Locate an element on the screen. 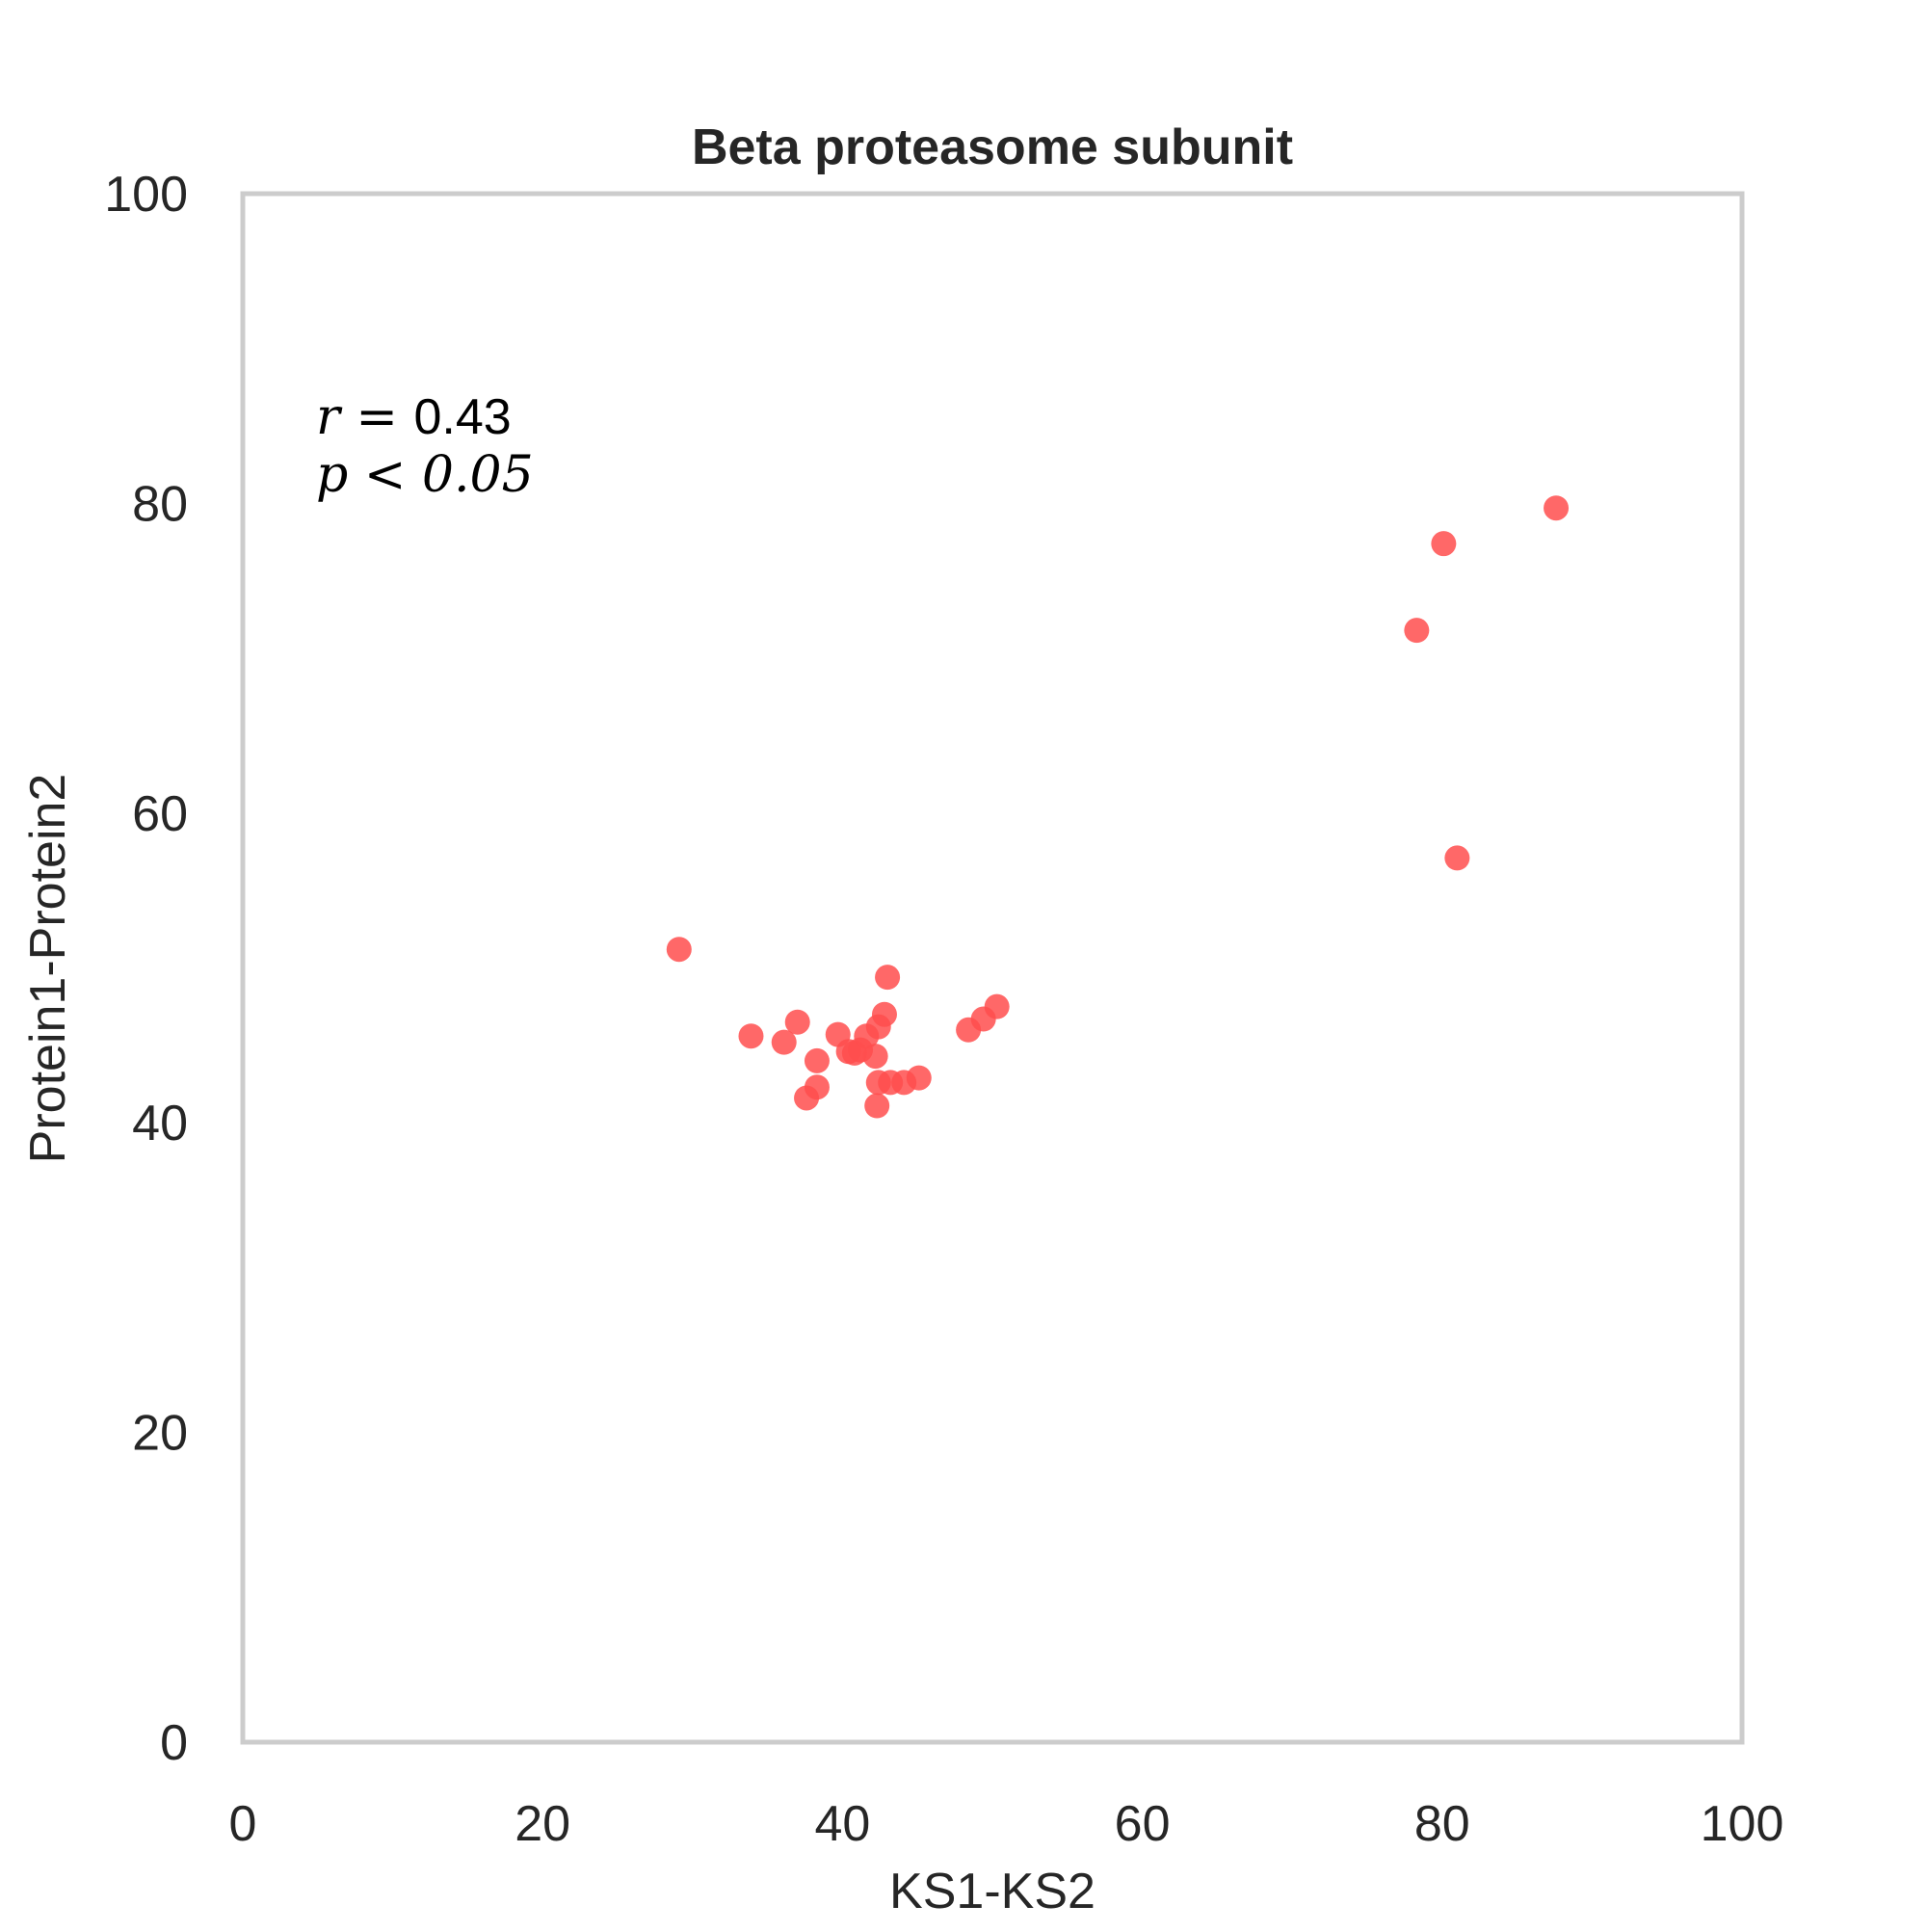 This screenshot has width=1927, height=1932. y-tick-label: 40 is located at coordinates (160, 1123).